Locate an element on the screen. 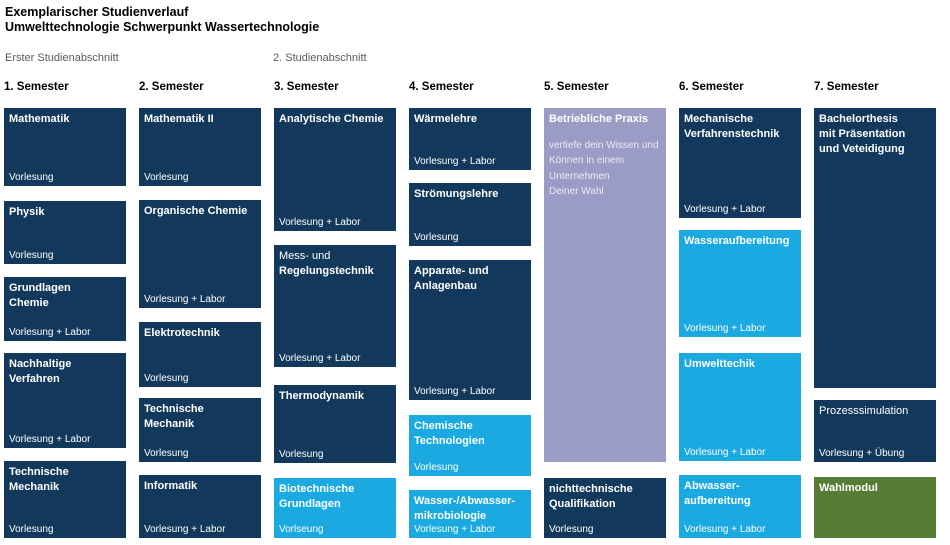  course-block: Umwelttechik Vorlesung + Labor is located at coordinates (740, 407).